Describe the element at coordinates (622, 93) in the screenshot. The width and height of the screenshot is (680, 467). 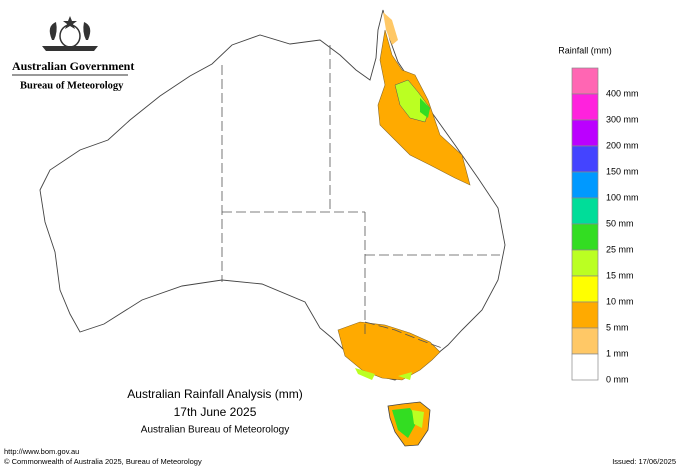
I see `legend-label: 400 mm` at that location.